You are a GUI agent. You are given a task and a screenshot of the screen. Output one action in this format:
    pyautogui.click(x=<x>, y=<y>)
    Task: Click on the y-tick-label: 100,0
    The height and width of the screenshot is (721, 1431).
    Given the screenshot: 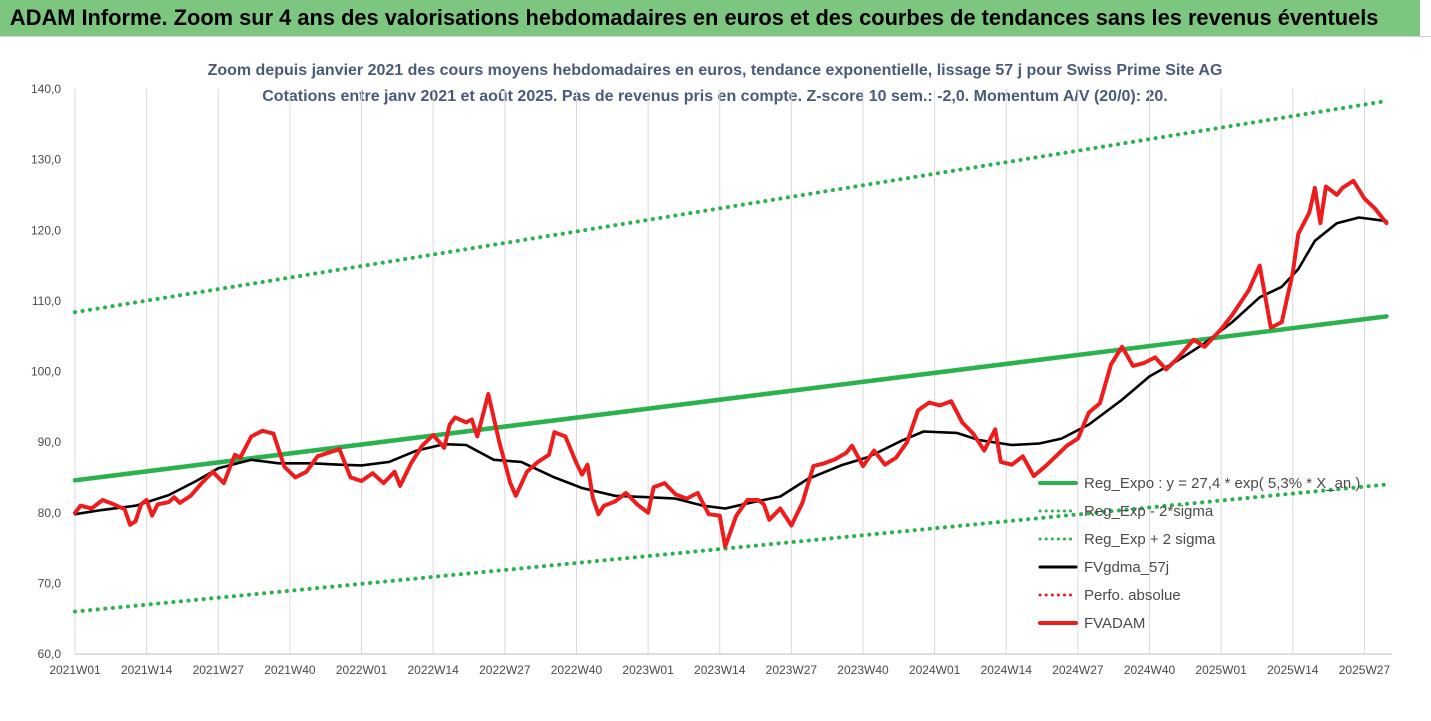 What is the action you would take?
    pyautogui.click(x=46, y=372)
    